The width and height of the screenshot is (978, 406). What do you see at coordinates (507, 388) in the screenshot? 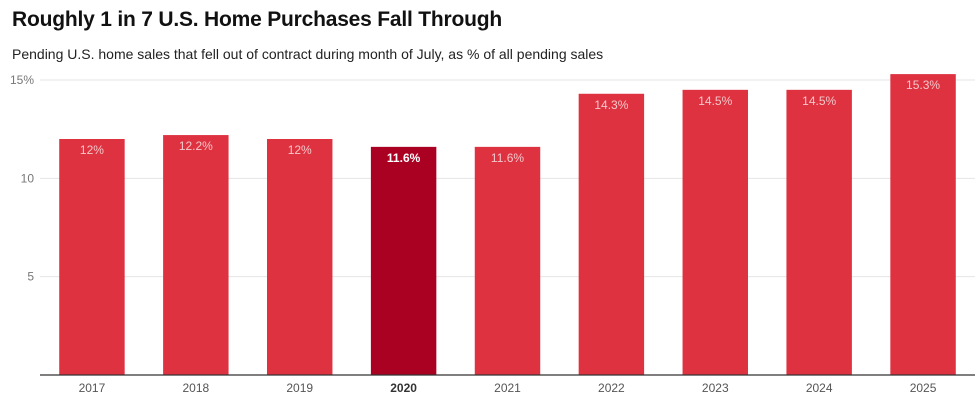
I see `x-tick-label-2021: 2021` at bounding box center [507, 388].